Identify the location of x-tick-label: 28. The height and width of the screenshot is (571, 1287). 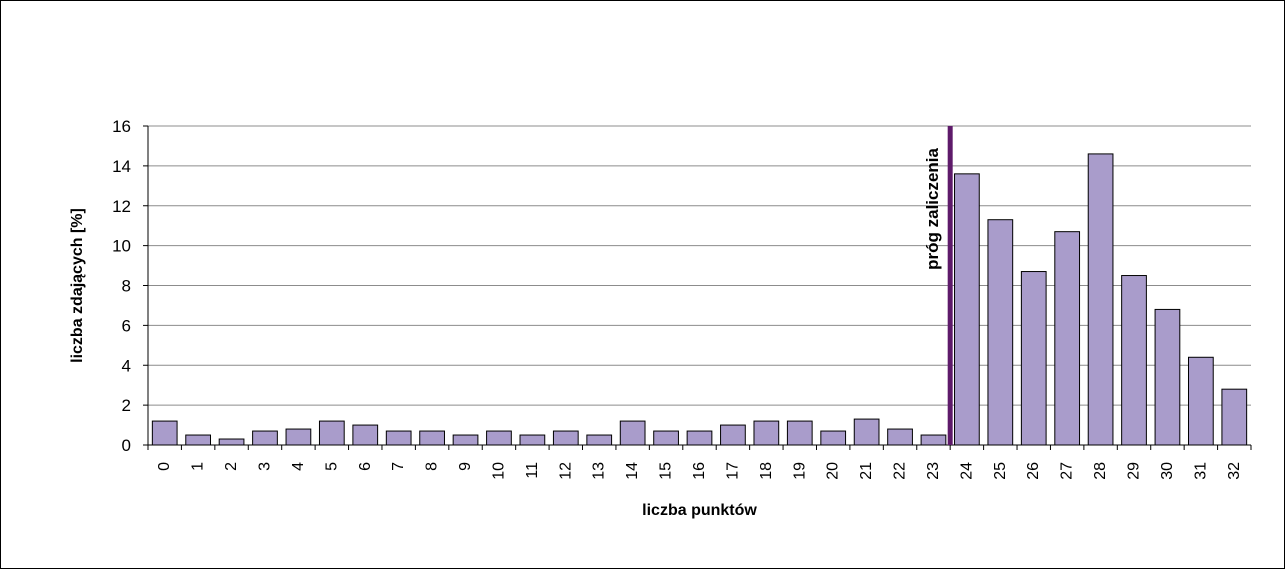
(1100, 471).